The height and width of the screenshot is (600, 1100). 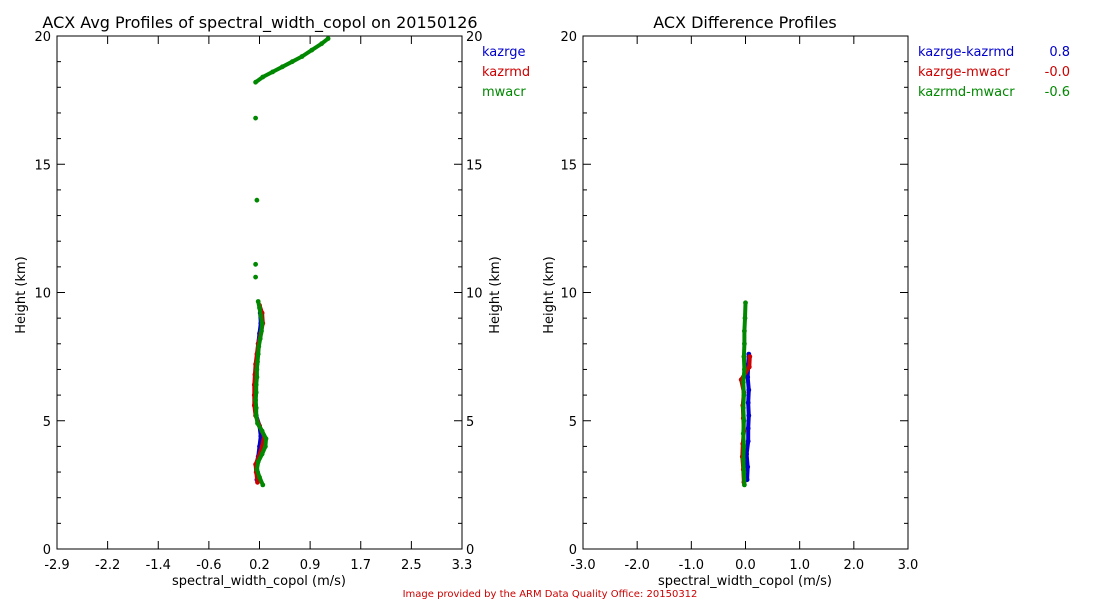 I want to click on diff-y-tick-label: 10, so click(x=568, y=294).